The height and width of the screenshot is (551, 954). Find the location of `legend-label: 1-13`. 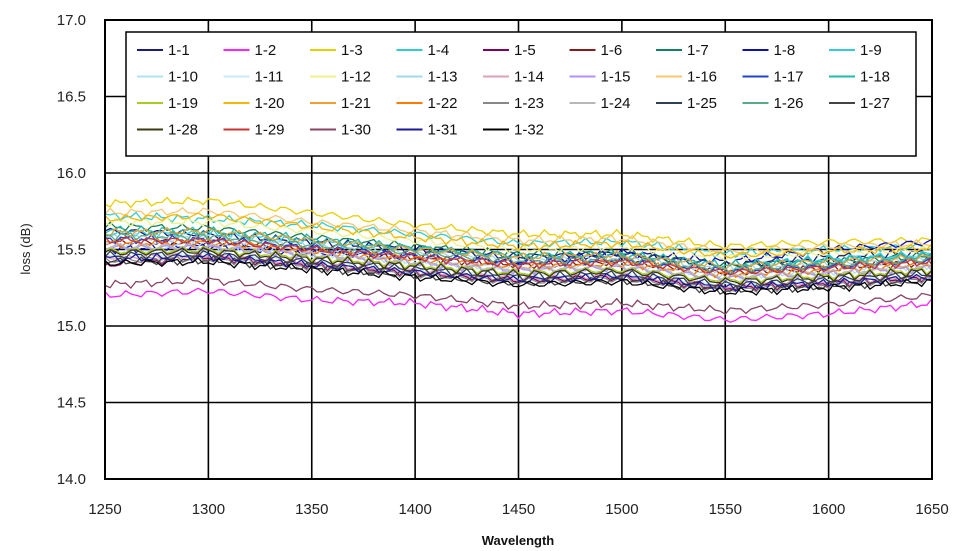

legend-label: 1-13 is located at coordinates (443, 77).